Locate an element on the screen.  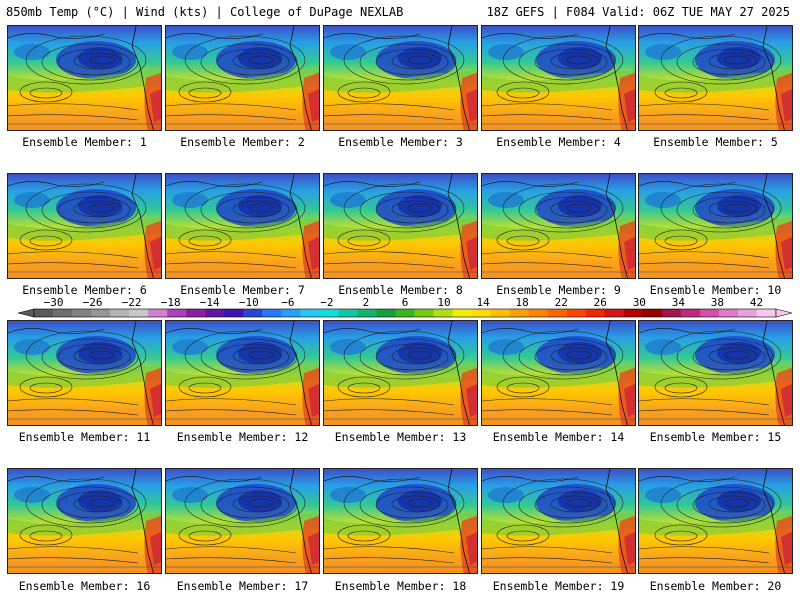
ensemble-member-label: Ensemble Member: 17 is located at coordinates (242, 586).